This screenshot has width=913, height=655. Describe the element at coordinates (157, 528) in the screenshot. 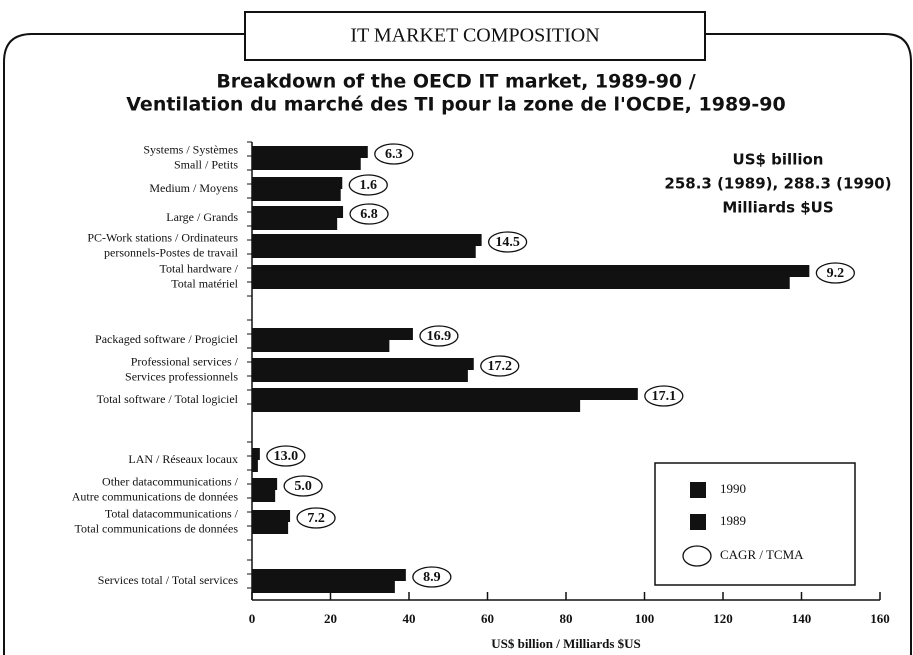

I see `y-tick-label: Total communications de données` at that location.